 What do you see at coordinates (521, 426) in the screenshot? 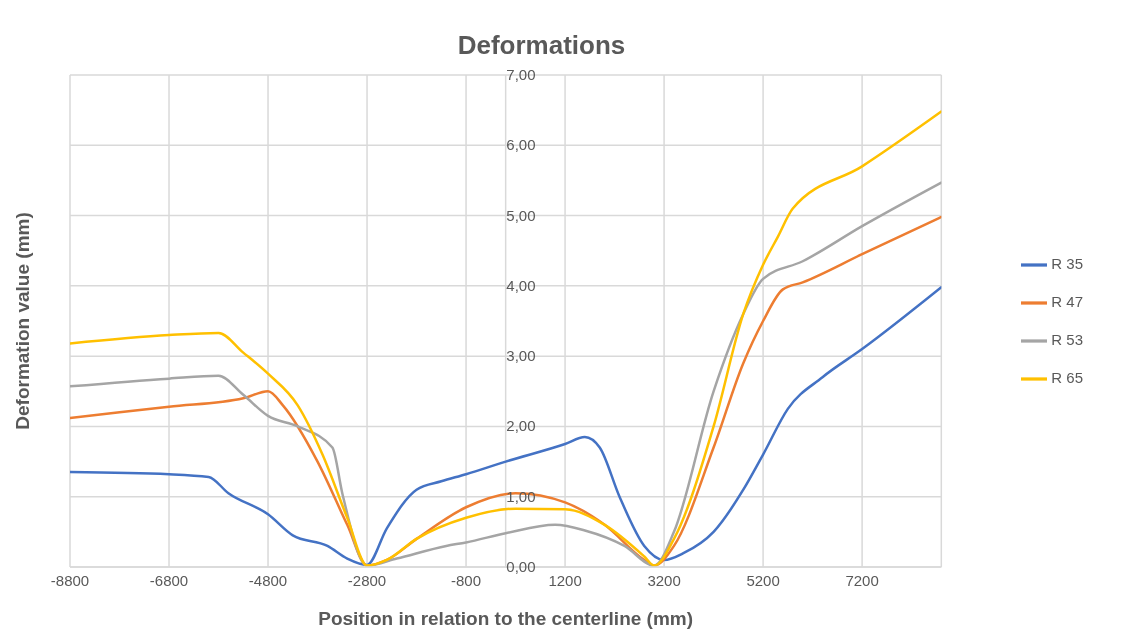
I see `y-tick-label: 2,00` at bounding box center [521, 426].